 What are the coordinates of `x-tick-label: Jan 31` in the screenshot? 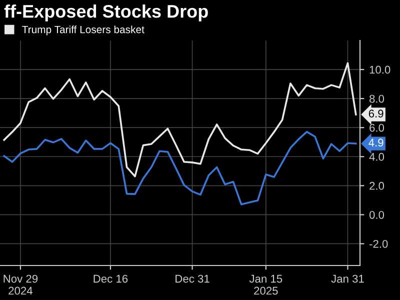 It's located at (347, 278).